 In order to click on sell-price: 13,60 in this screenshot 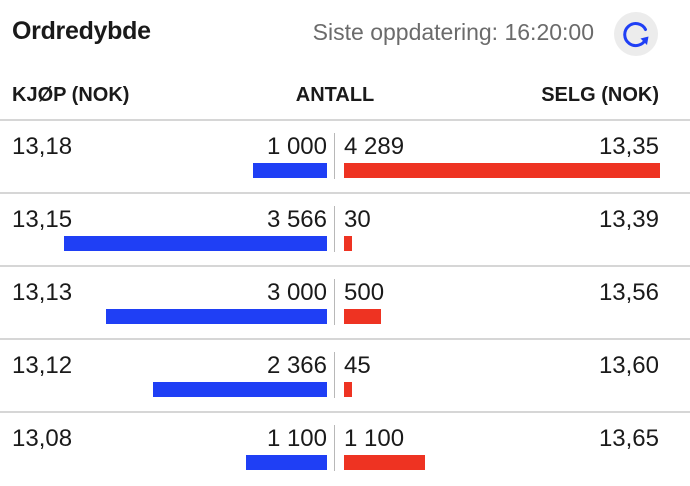, I will do `click(628, 365)`.